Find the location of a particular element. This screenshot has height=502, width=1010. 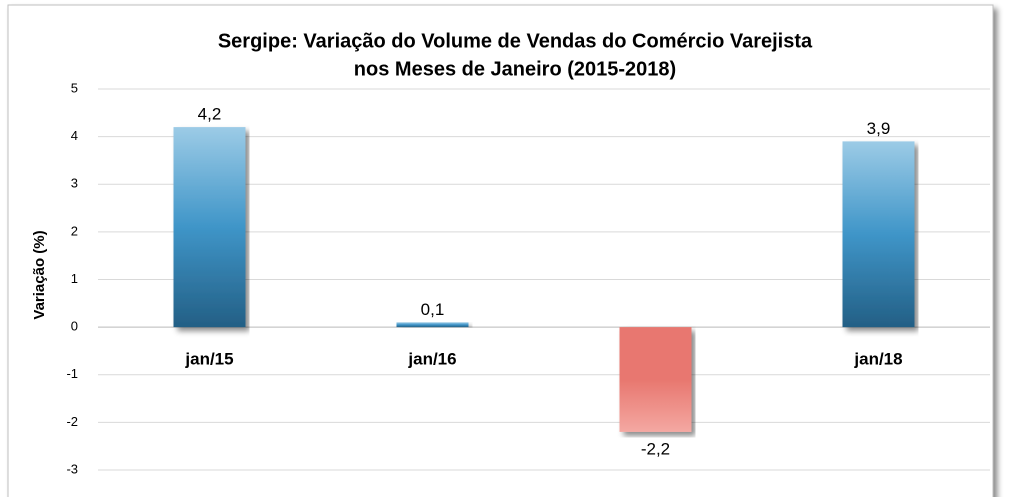

y-tick-label: -2 is located at coordinates (72, 421).